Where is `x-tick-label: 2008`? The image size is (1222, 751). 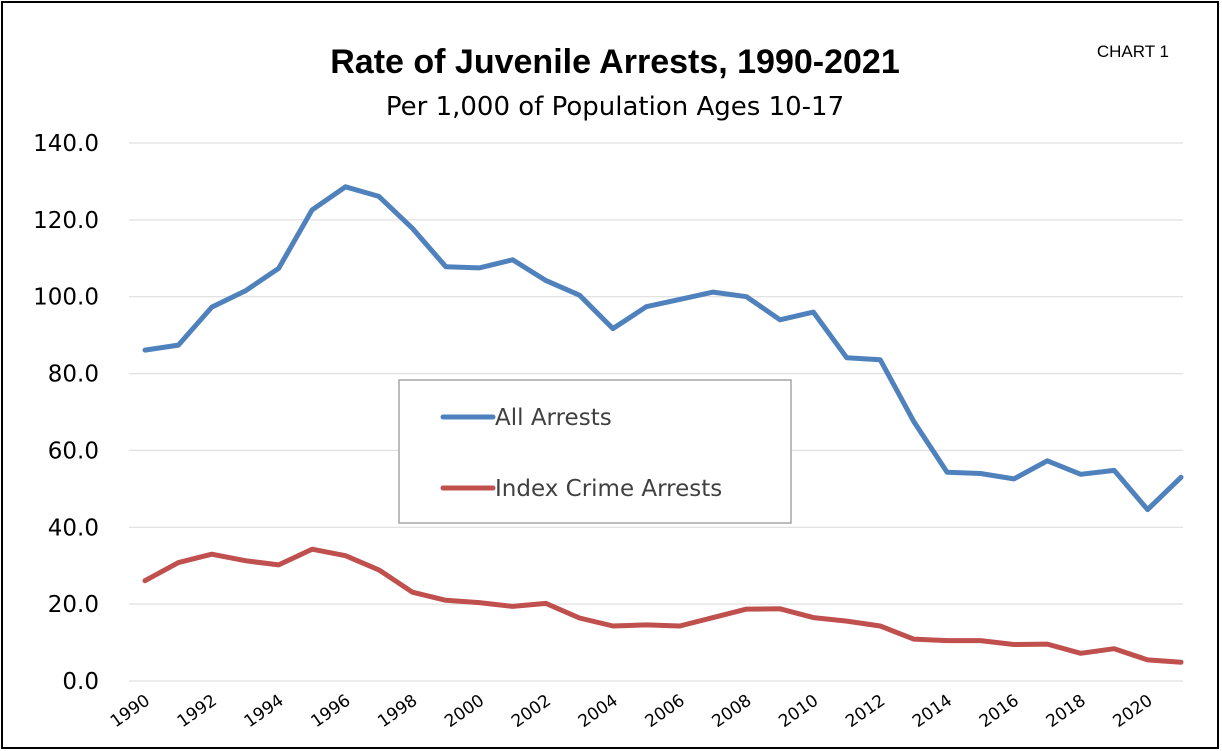
x-tick-label: 2008 is located at coordinates (732, 711).